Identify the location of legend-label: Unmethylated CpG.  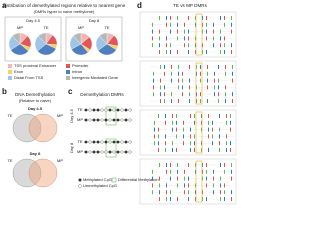
(100, 185).